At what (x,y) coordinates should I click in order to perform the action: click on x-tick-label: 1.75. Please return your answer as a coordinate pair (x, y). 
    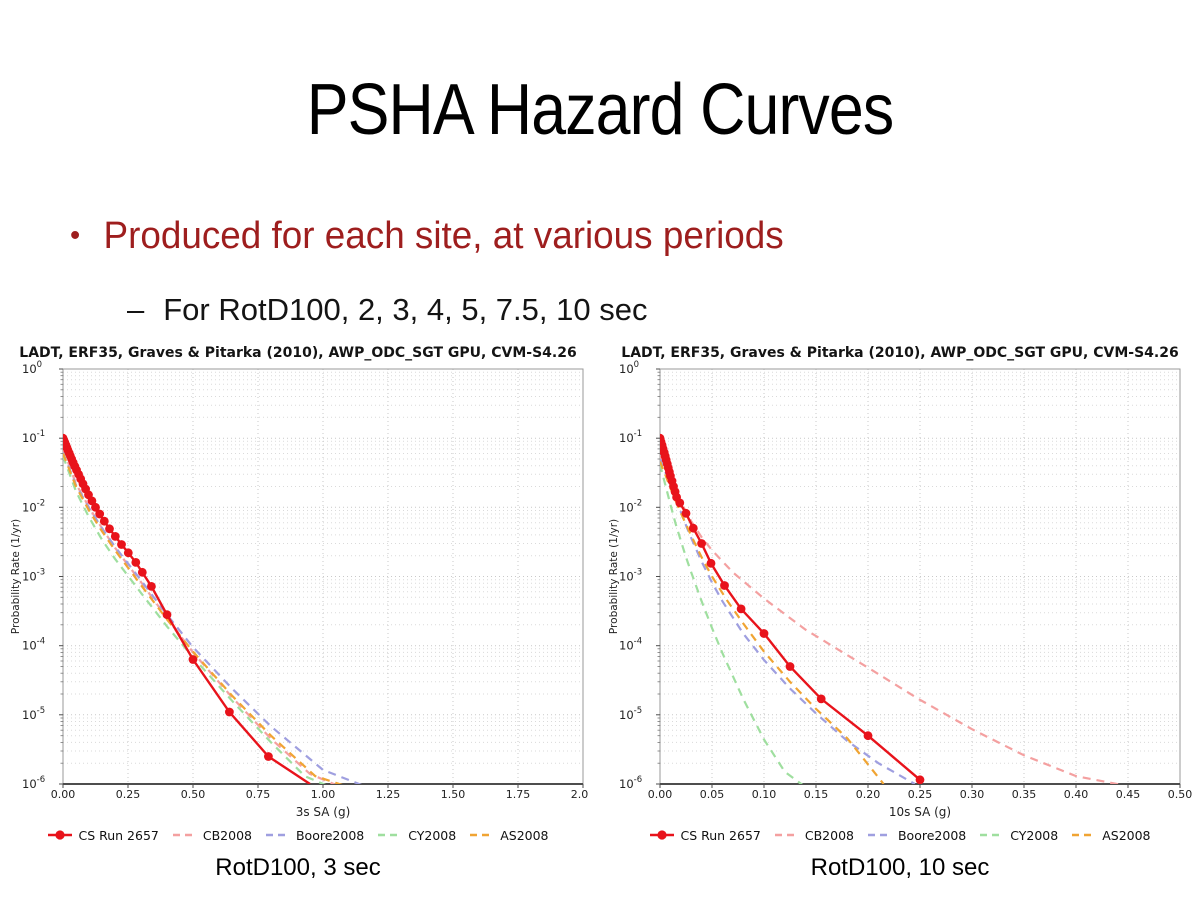
    Looking at the image, I should click on (518, 794).